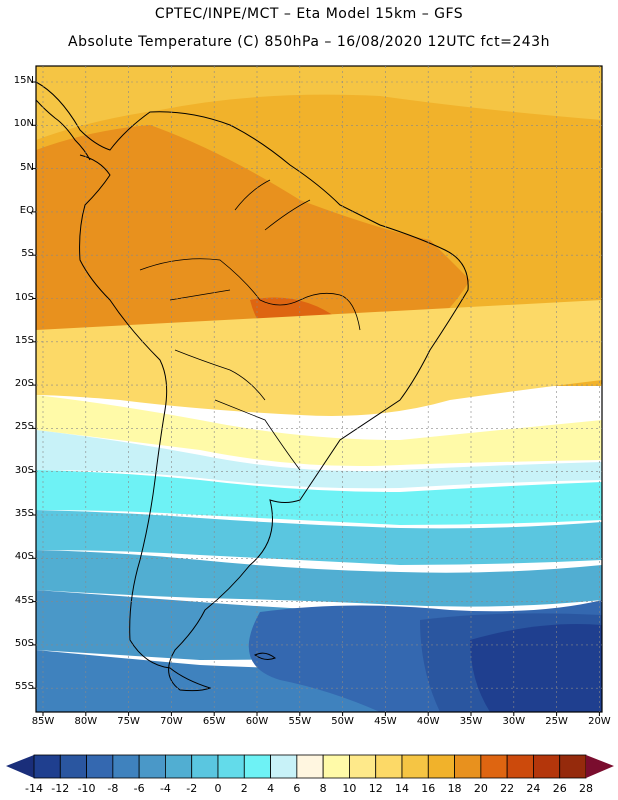  Describe the element at coordinates (26, 210) in the screenshot. I see `latitude-label: EQ` at that location.